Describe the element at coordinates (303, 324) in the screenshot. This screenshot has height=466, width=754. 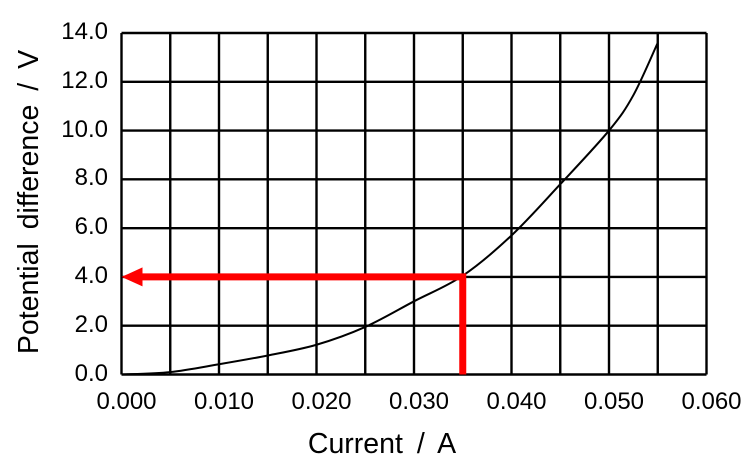
I see `annotation-guide-line` at that location.